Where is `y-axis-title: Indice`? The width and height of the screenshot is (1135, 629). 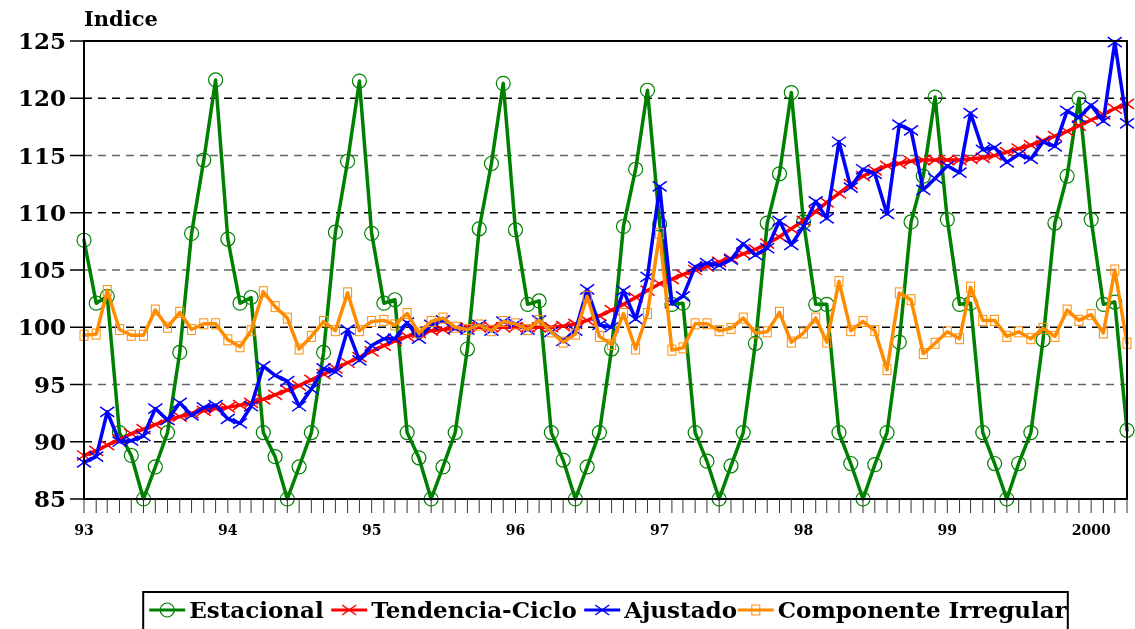
y-axis-title: Indice is located at coordinates (121, 18).